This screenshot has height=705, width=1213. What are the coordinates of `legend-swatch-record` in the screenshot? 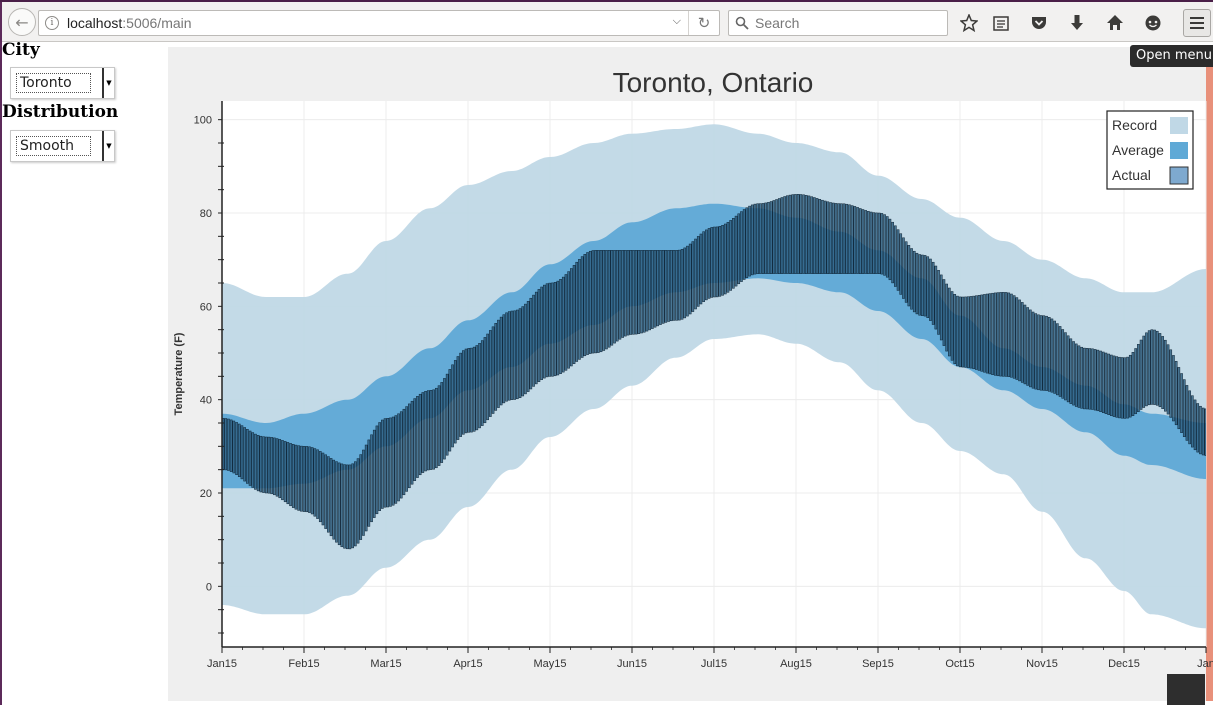 It's located at (1179, 125).